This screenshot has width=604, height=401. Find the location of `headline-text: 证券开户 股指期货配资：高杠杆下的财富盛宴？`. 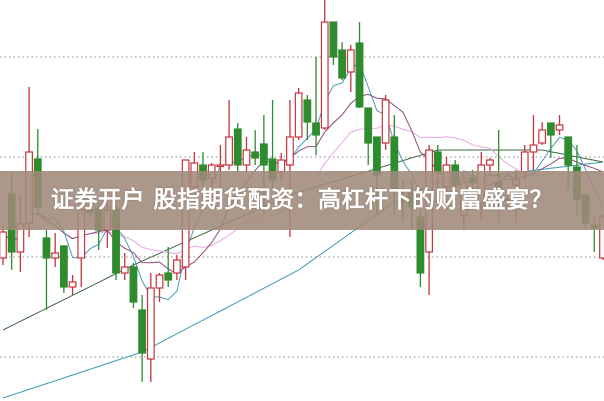

headline-text: 证券开户 股指期货配资：高杠杆下的财富盛宴？ is located at coordinates (301, 200).